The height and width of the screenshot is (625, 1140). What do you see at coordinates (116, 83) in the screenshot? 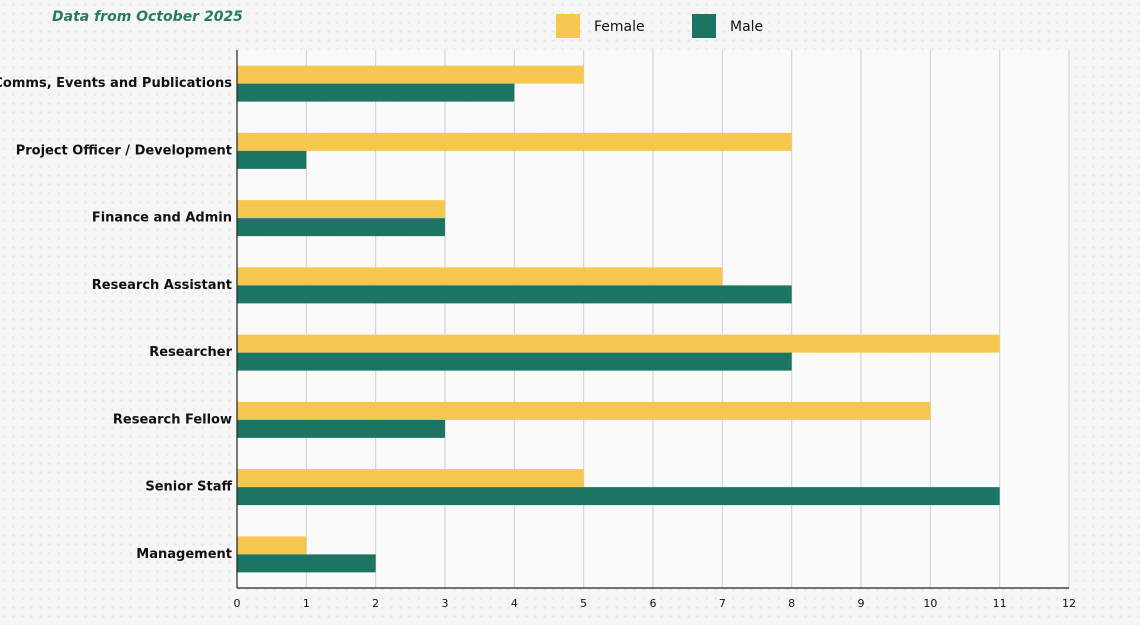
I see `y-tick-label: Comms, Events and Publications` at bounding box center [116, 83].